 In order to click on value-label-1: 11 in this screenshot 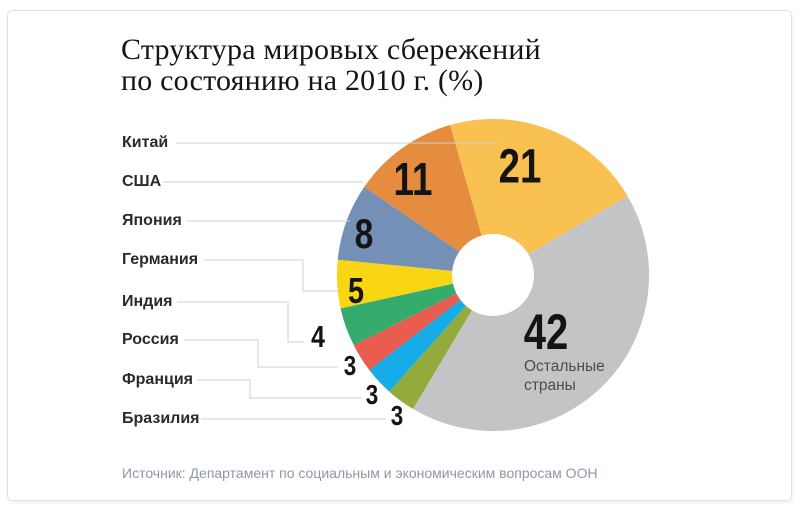, I will do `click(413, 179)`.